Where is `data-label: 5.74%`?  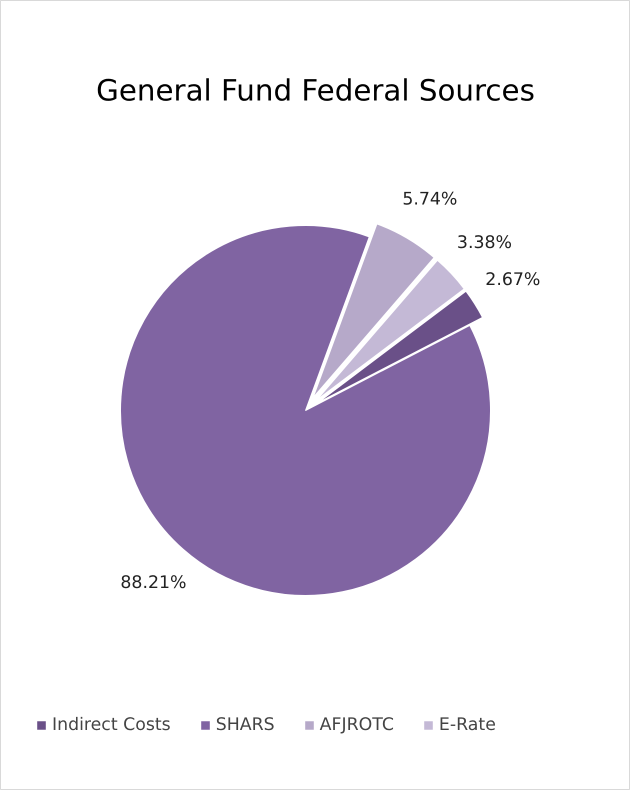
data-label: 5.74% is located at coordinates (430, 199).